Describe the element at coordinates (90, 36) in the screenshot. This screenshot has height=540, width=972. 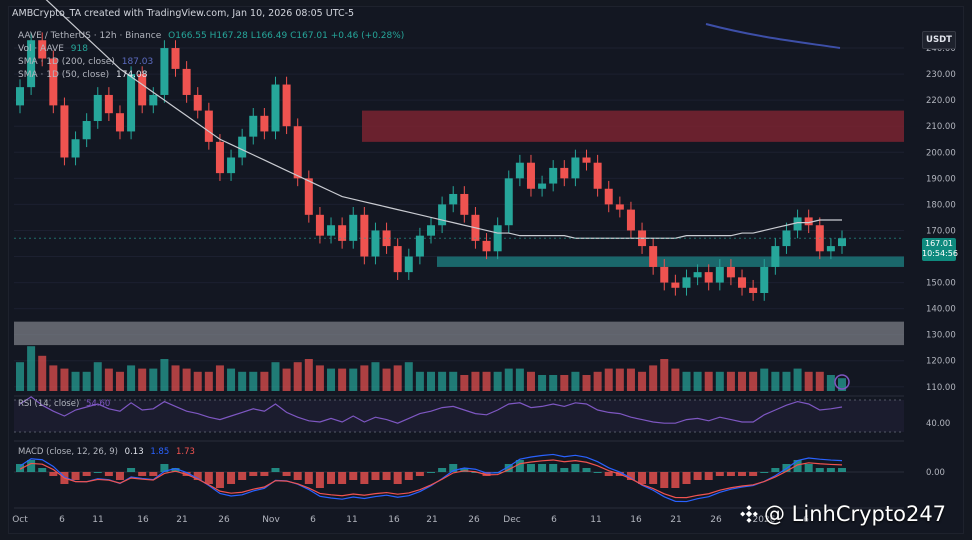
I see `legend-symbol: AAVE / TetherUS · 12h · Binance` at that location.